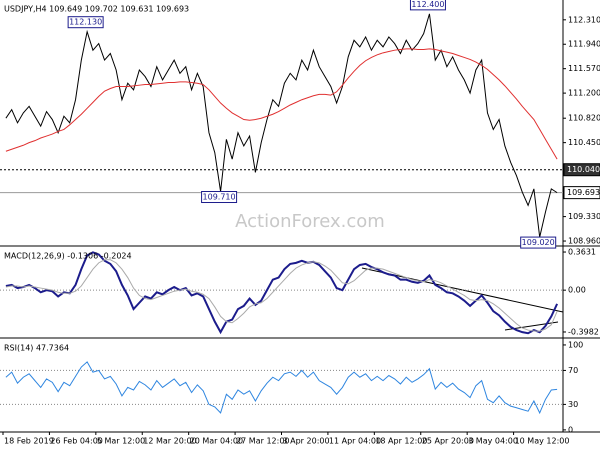 The width and height of the screenshot is (600, 450). What do you see at coordinates (583, 331) in the screenshot?
I see `y-tick-label: -0.3982` at bounding box center [583, 331].